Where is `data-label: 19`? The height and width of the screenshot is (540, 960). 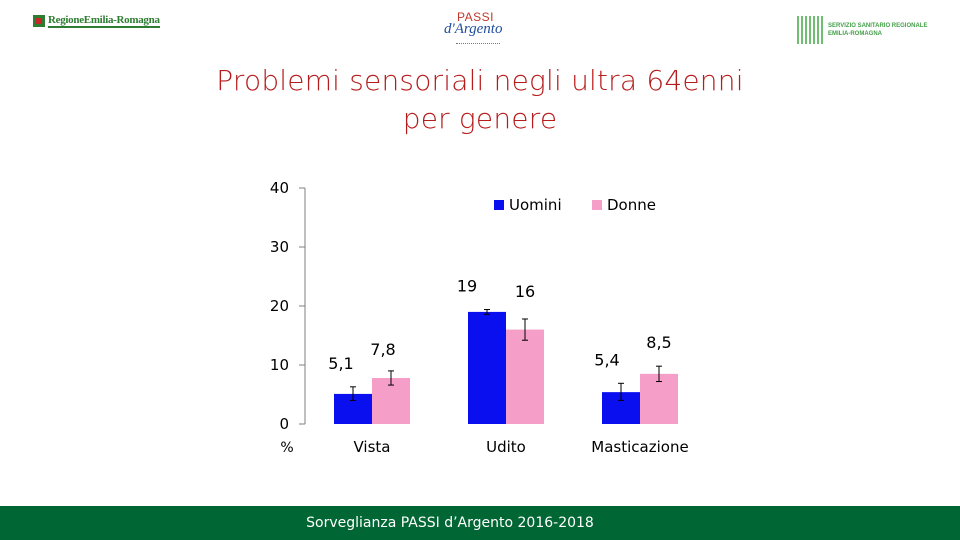 data-label: 19 is located at coordinates (467, 286).